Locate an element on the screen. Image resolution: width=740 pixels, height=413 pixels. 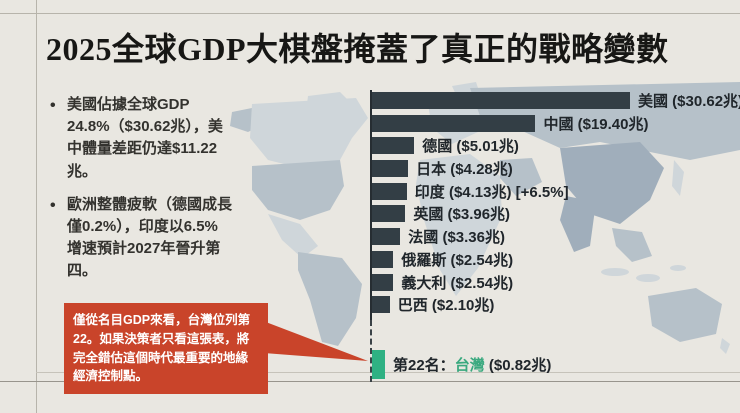
bar-label: 印度 ($4.13兆) [+6.5%] is located at coordinates (491, 192).